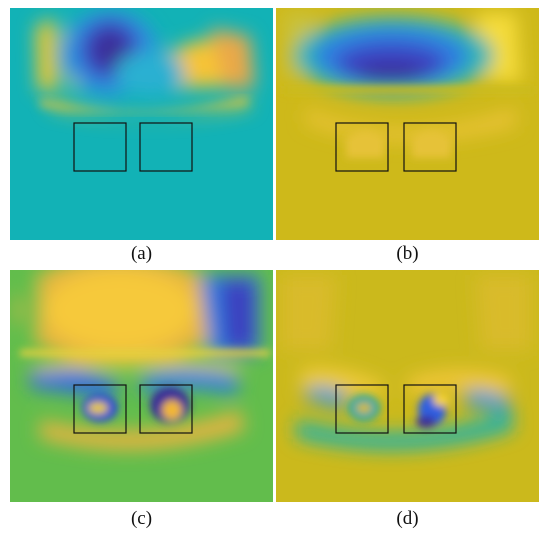 Image resolution: width=550 pixels, height=534 pixels. I want to click on panel-caption-a: (a), so click(141, 253).